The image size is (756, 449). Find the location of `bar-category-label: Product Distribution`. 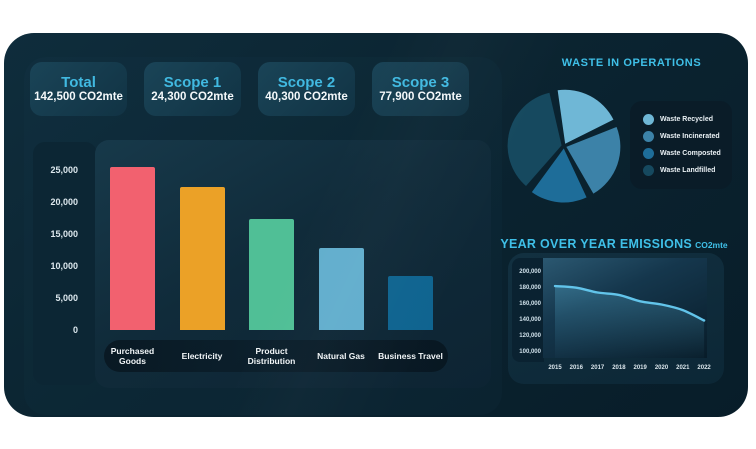

bar-category-label: Product Distribution is located at coordinates (271, 355).